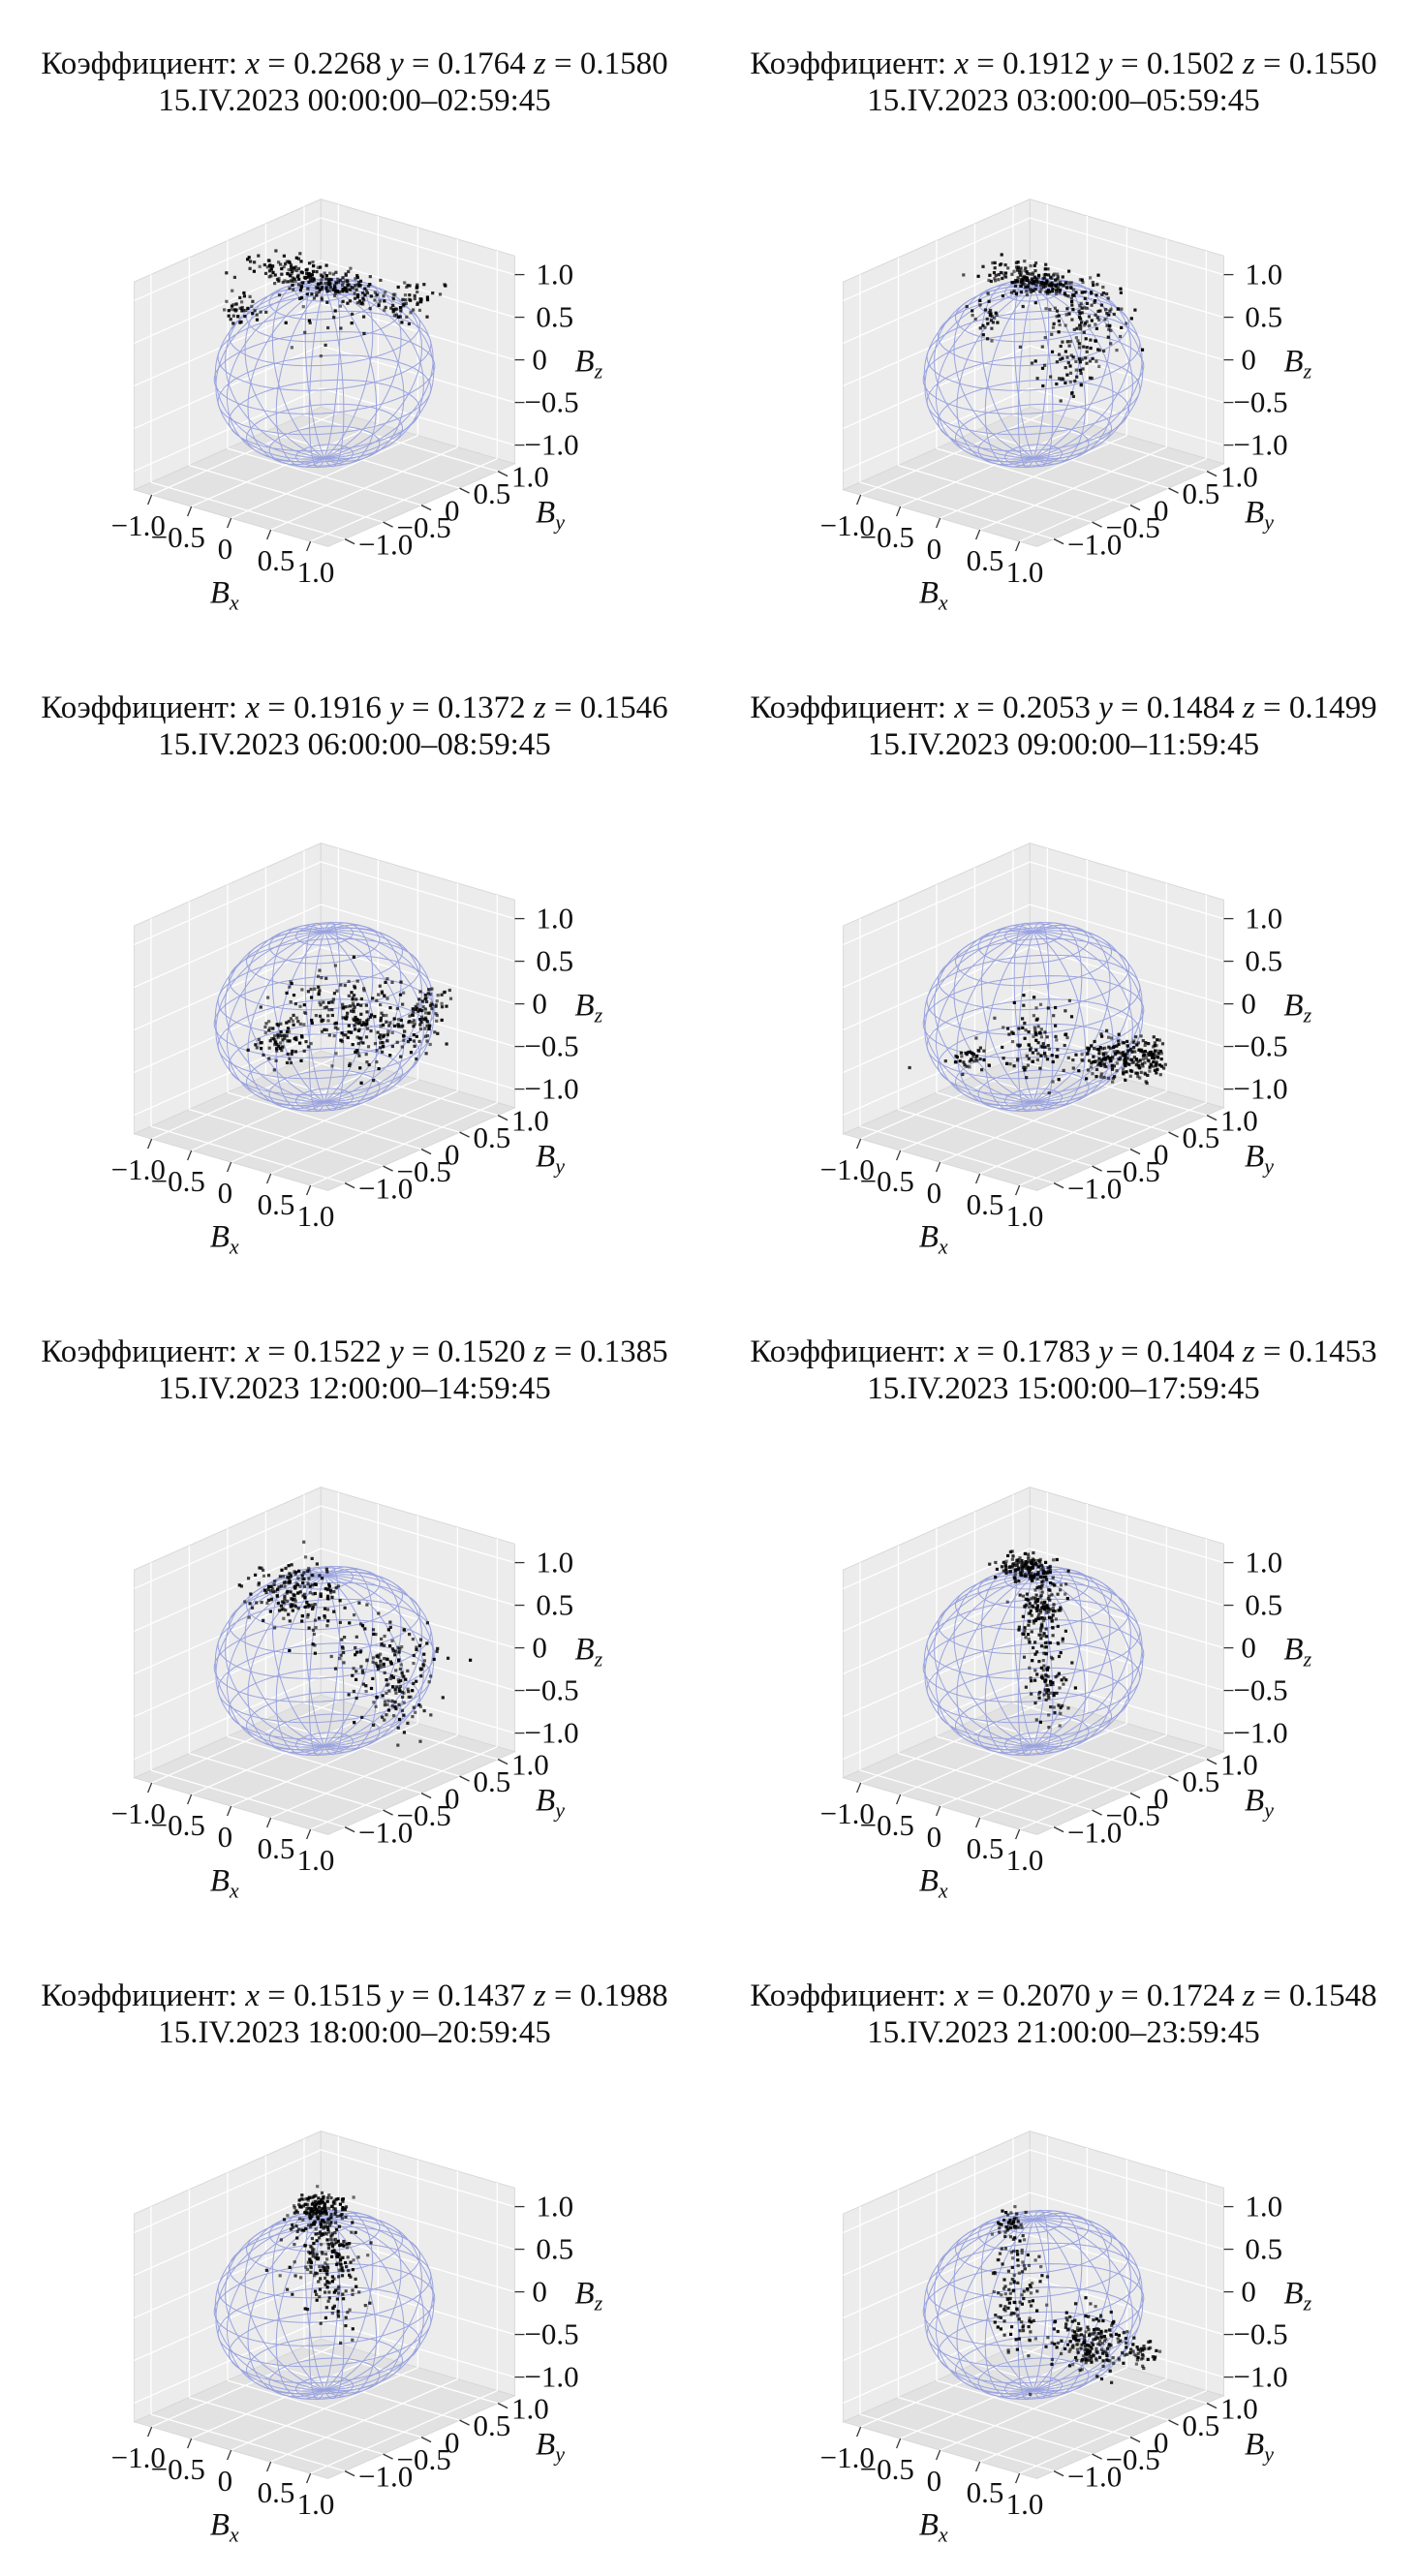  I want to click on z-tick-label: 0.5, so click(1263, 1605).